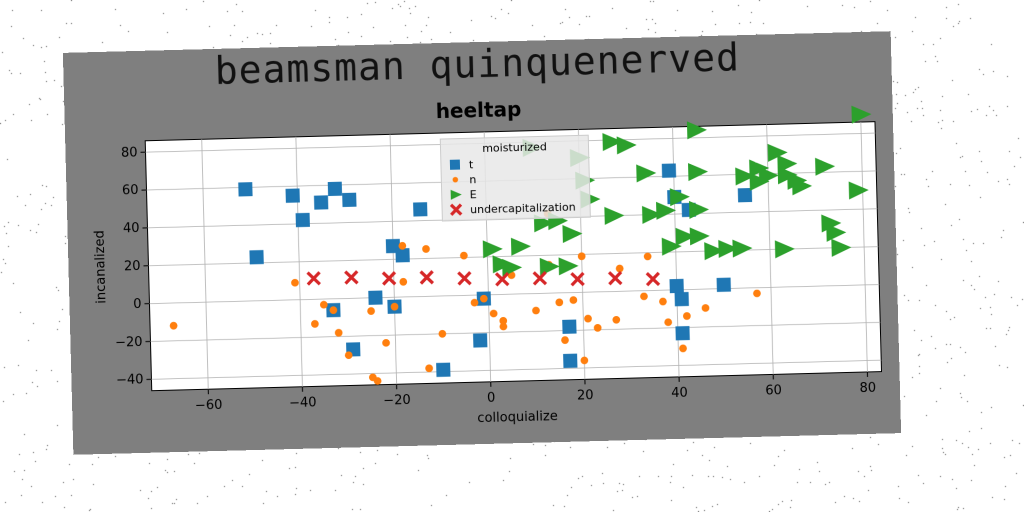 The image size is (1024, 512). Describe the element at coordinates (491, 398) in the screenshot. I see `x-tick-label: 0` at that location.